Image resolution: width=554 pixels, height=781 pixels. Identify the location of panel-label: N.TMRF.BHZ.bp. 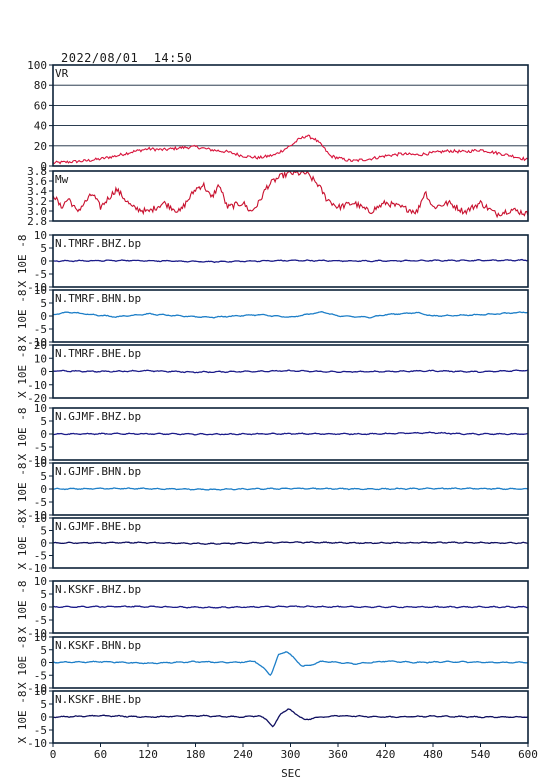
(98, 243).